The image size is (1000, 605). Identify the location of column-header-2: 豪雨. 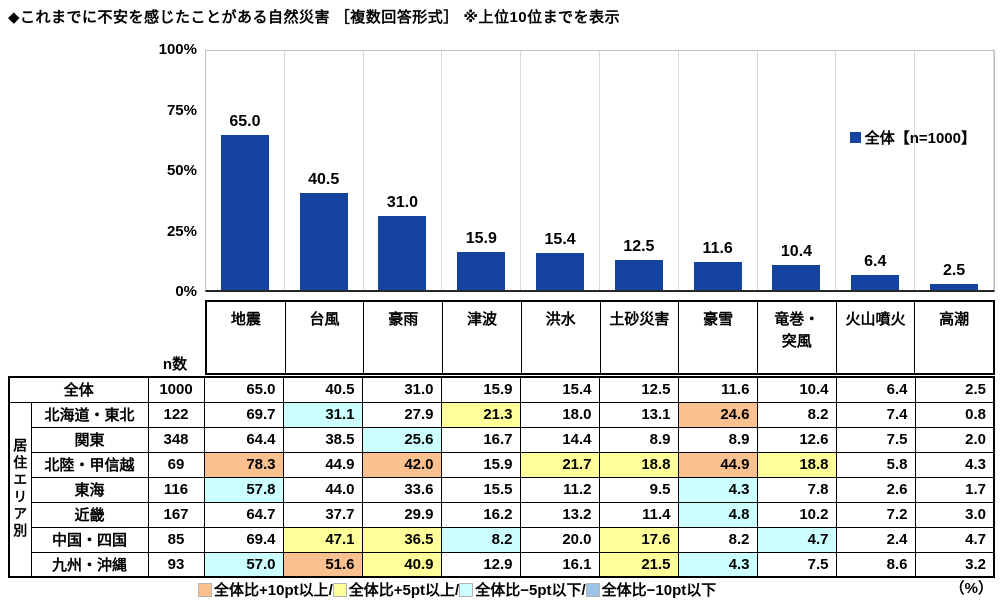
(404, 337).